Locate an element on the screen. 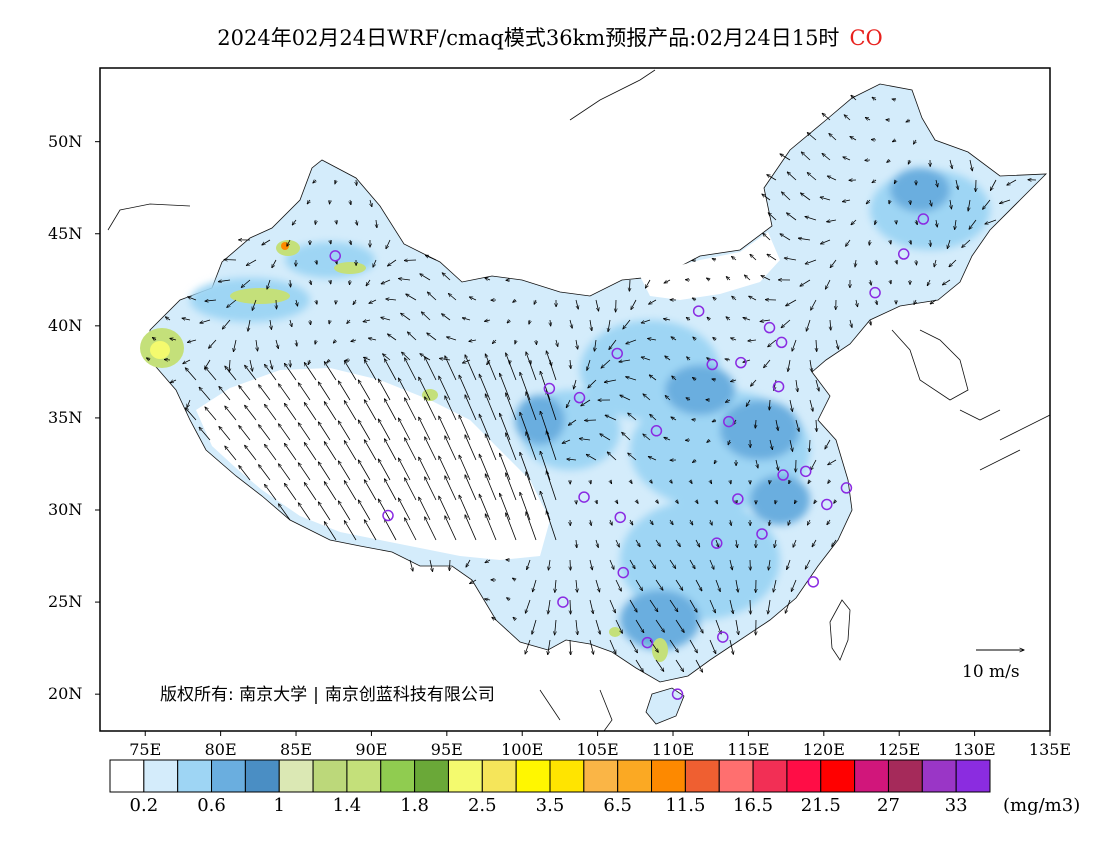  lat-tick-label: 50N is located at coordinates (65, 141).